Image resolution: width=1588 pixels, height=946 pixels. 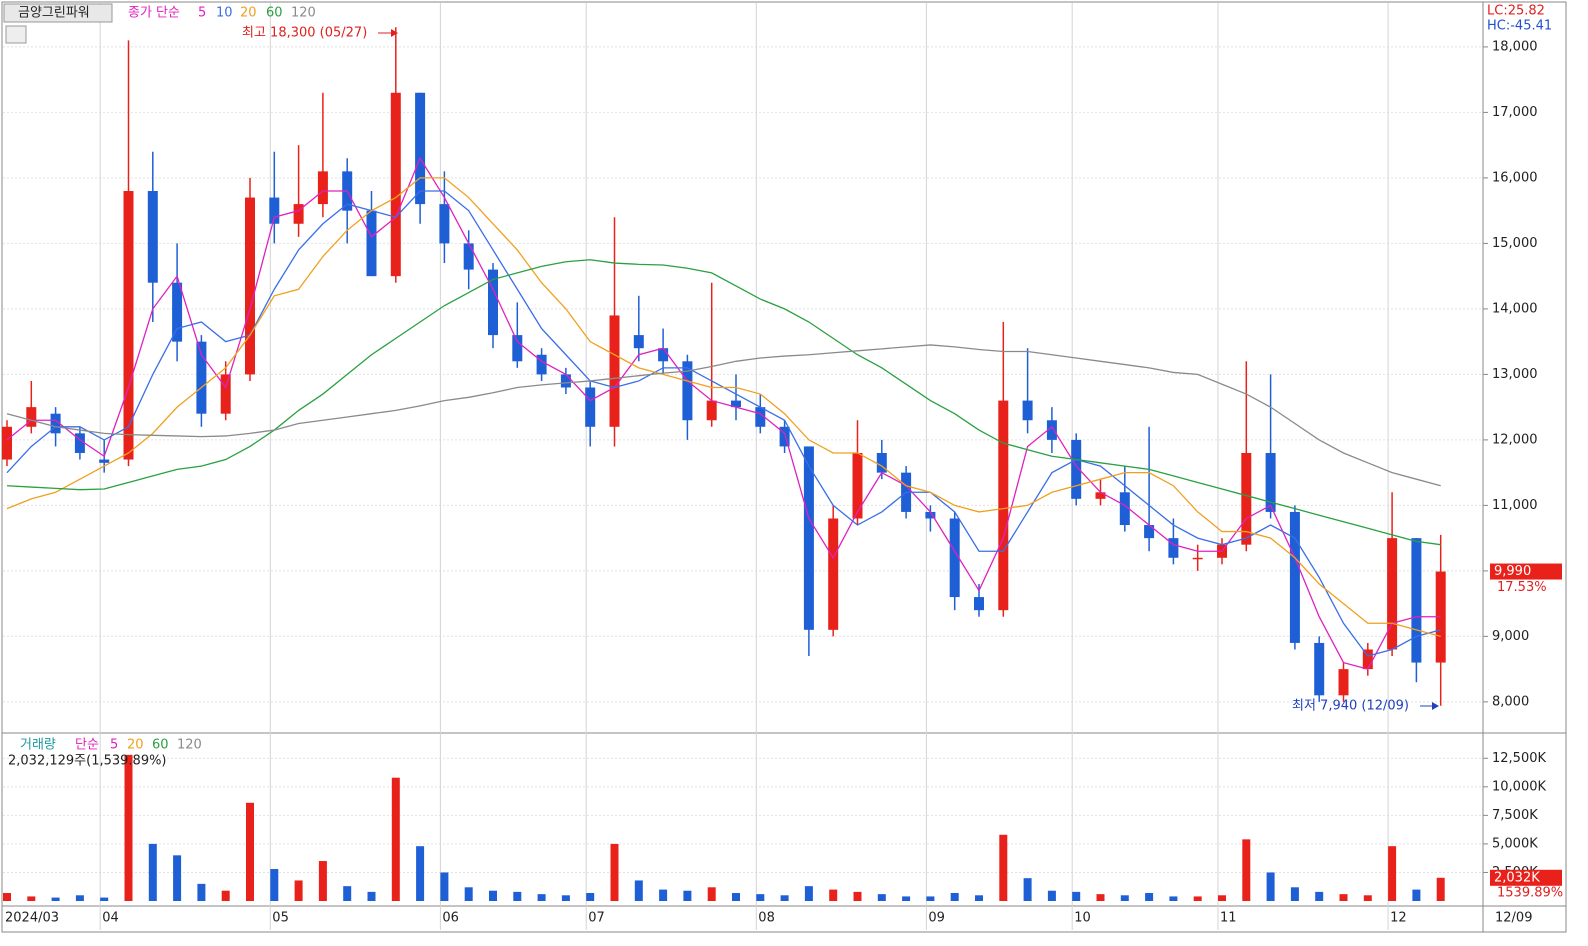 What do you see at coordinates (1526, 877) in the screenshot?
I see `last-volume-box` at bounding box center [1526, 877].